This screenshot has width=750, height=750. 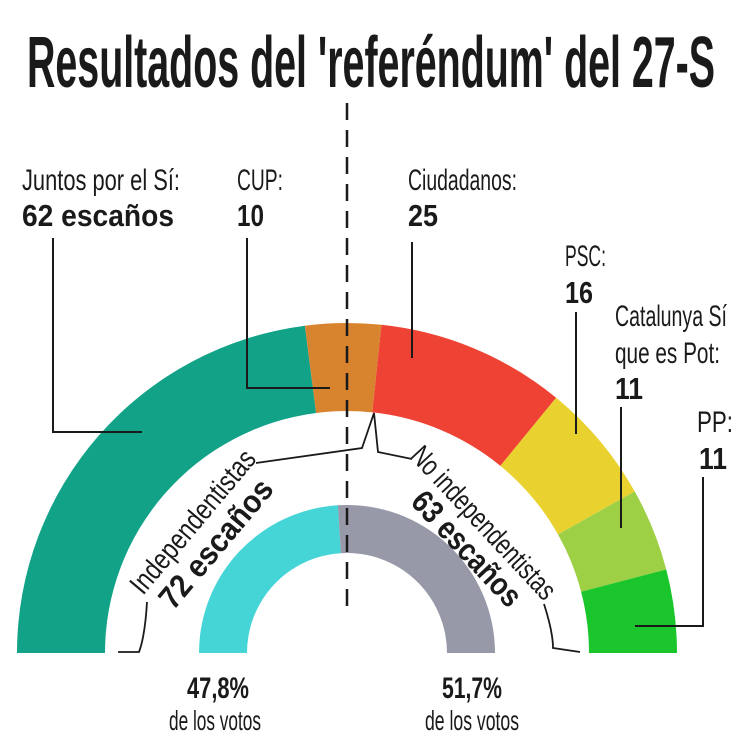 I want to click on label-cup: CUP:, so click(x=260, y=180).